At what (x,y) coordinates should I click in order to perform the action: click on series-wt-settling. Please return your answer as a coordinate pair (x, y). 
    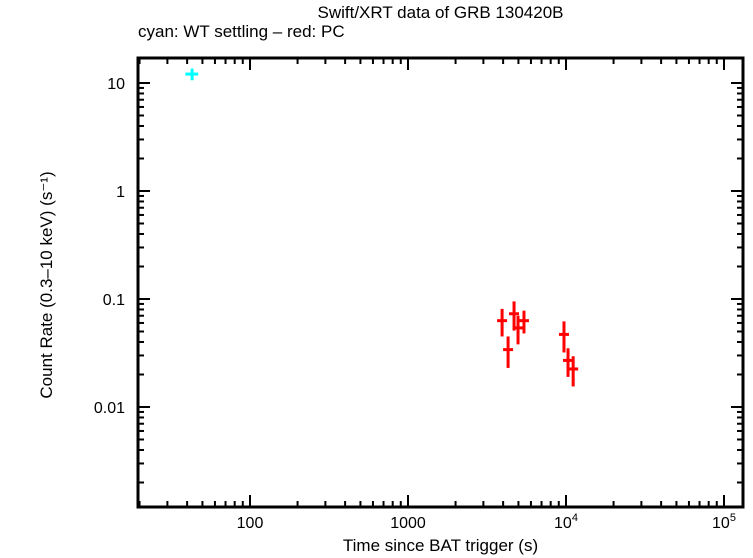
    Looking at the image, I should click on (192, 74).